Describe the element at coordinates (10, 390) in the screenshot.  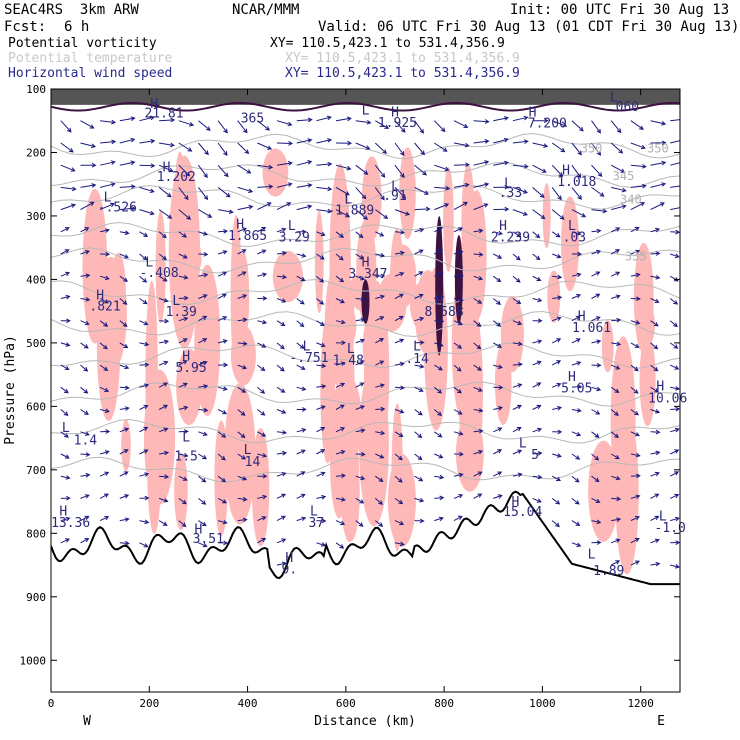
I see `y-axis-title: Pressure (hPa)` at that location.